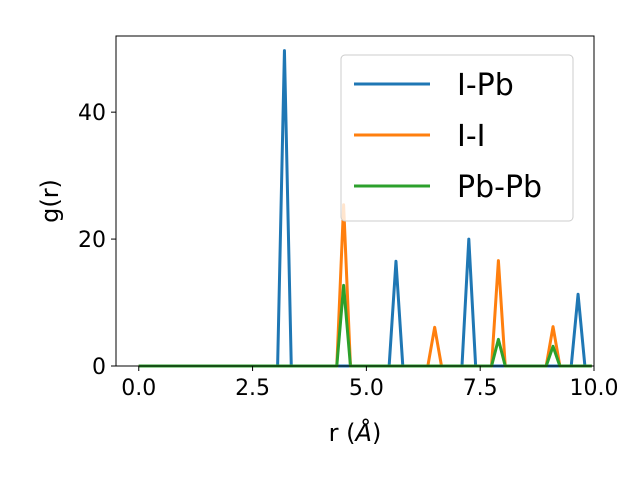 Image resolution: width=640 pixels, height=480 pixels. Describe the element at coordinates (50, 201) in the screenshot. I see `y-axis-label: g(r)` at that location.